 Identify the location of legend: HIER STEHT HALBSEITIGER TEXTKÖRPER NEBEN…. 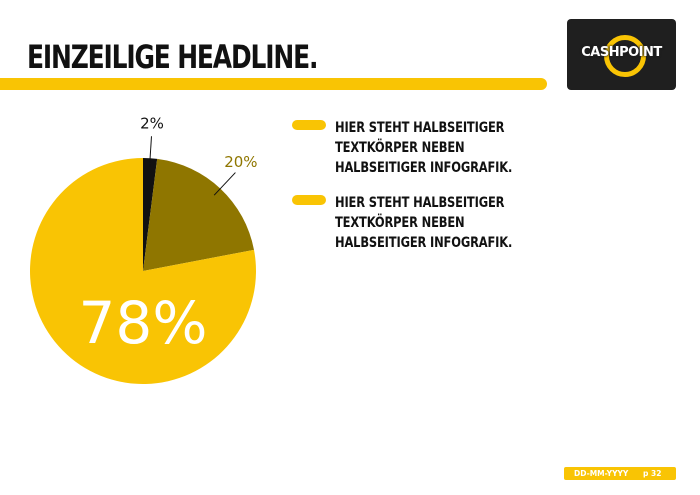
(462, 193).